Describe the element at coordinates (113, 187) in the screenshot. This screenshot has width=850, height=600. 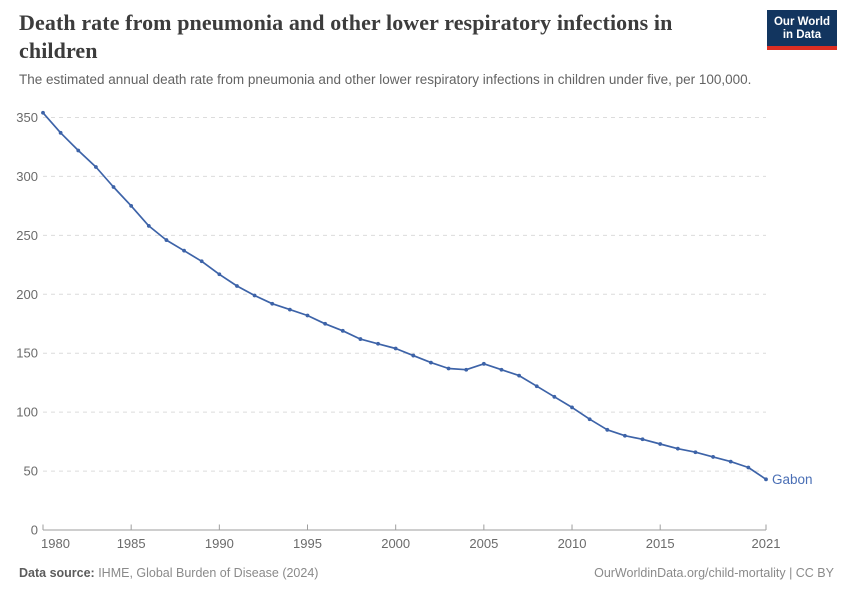
I see `data-point-1984` at that location.